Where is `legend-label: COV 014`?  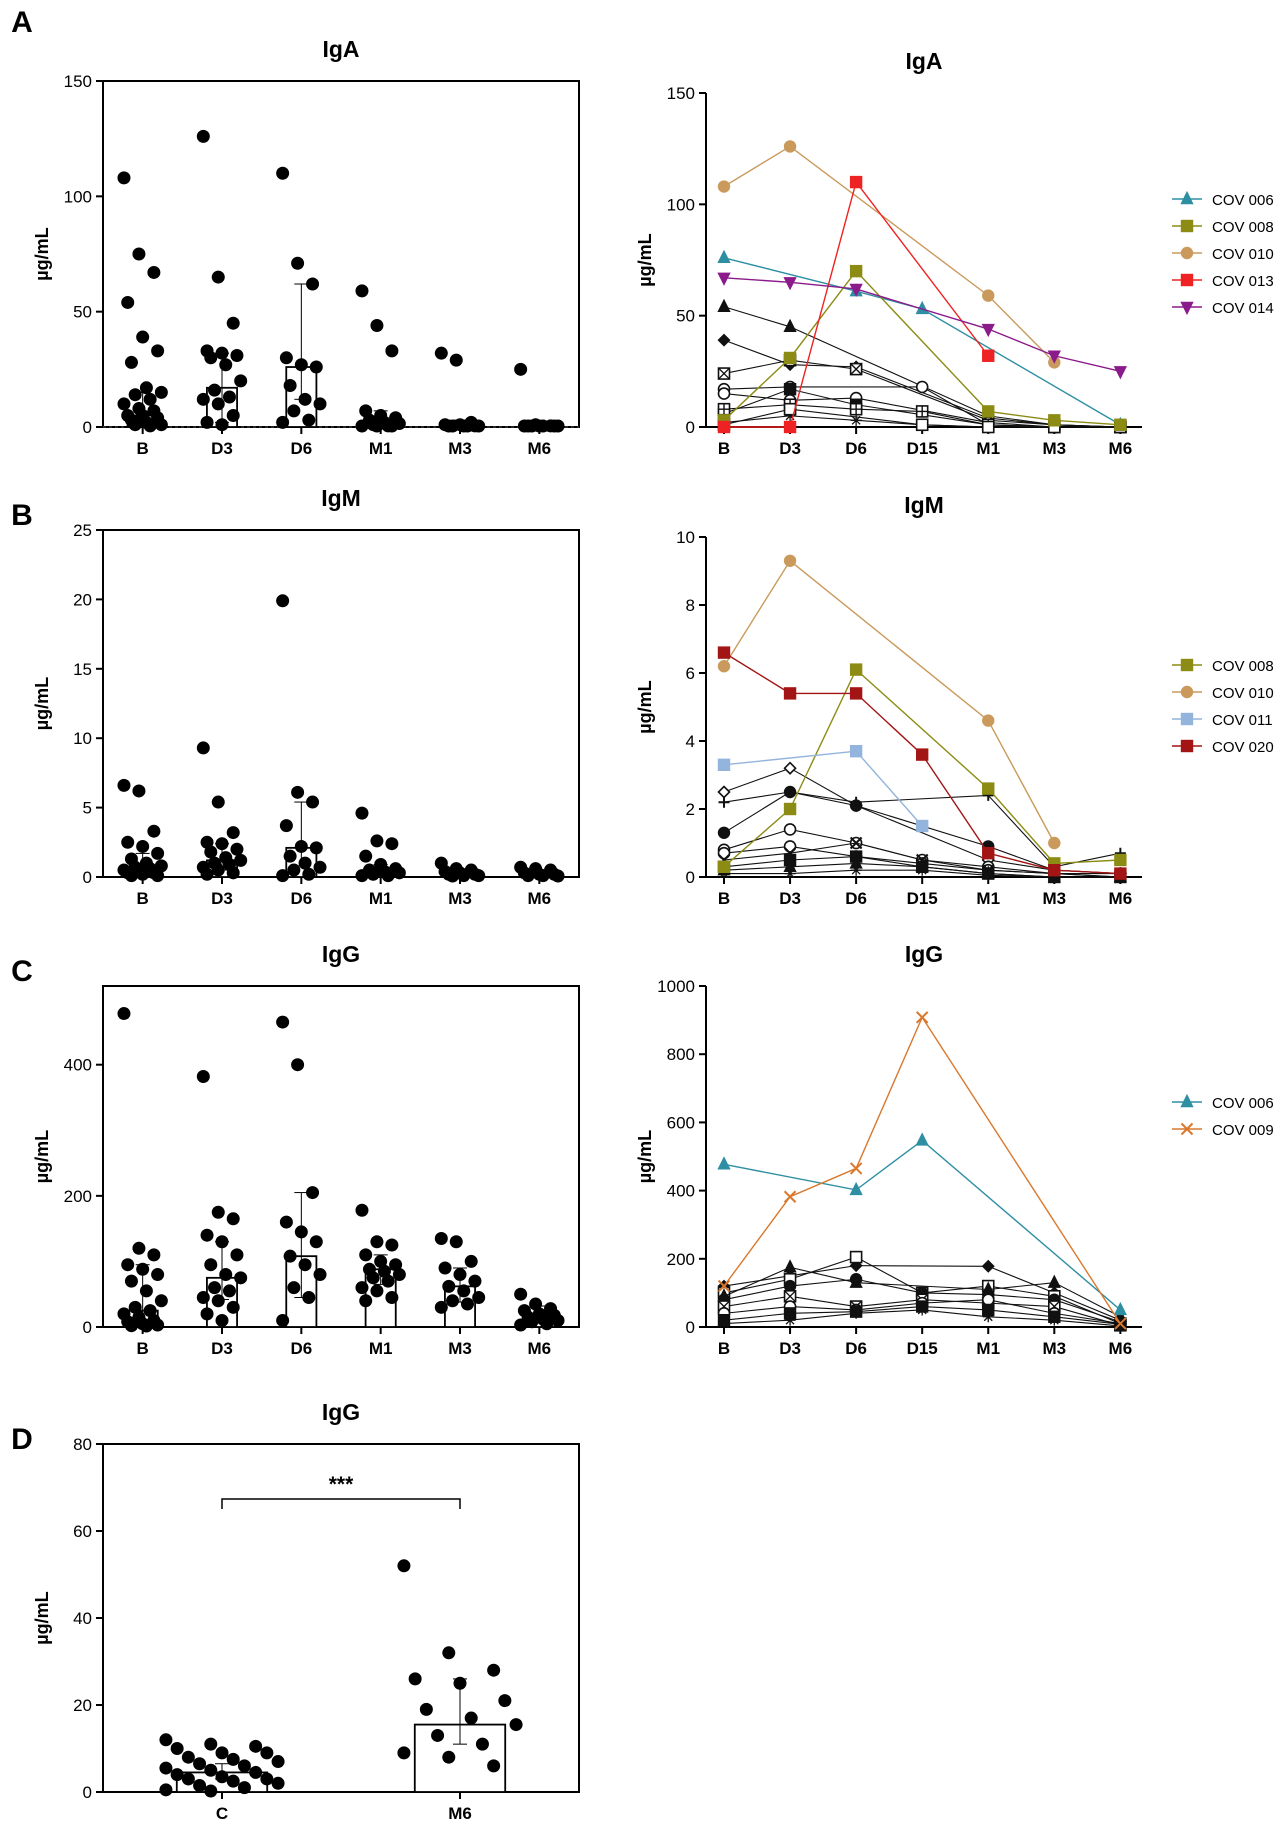 legend-label: COV 014 is located at coordinates (1243, 308).